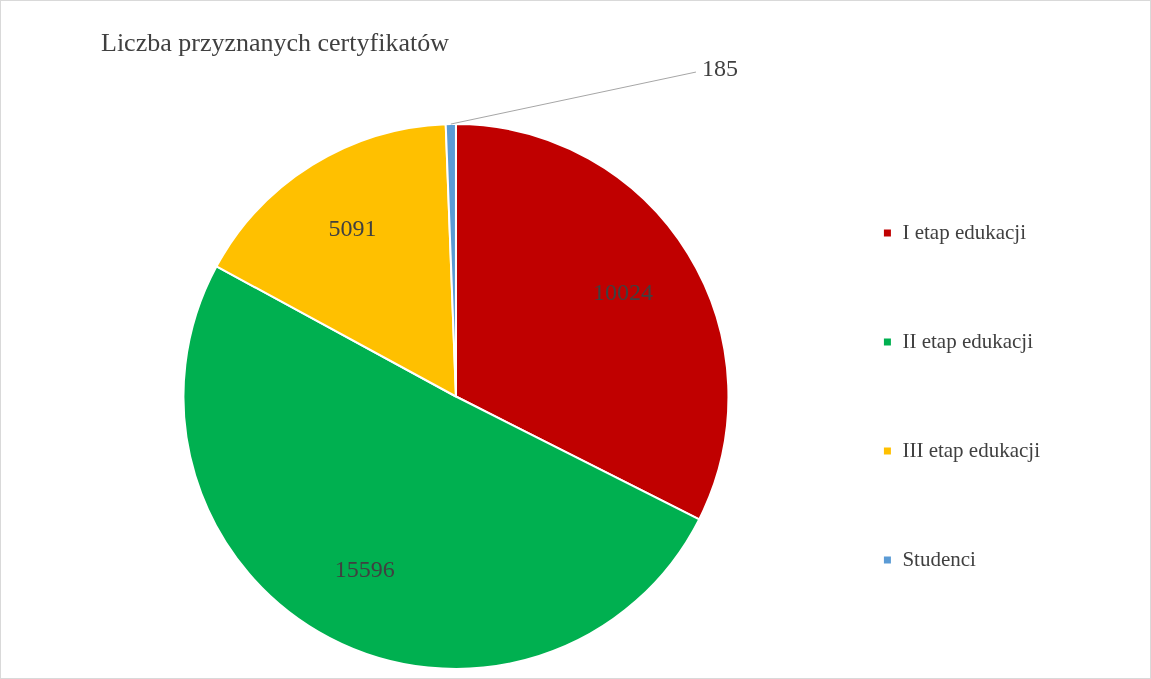 The width and height of the screenshot is (1151, 679). I want to click on legend-label: II etap edukacji, so click(968, 340).